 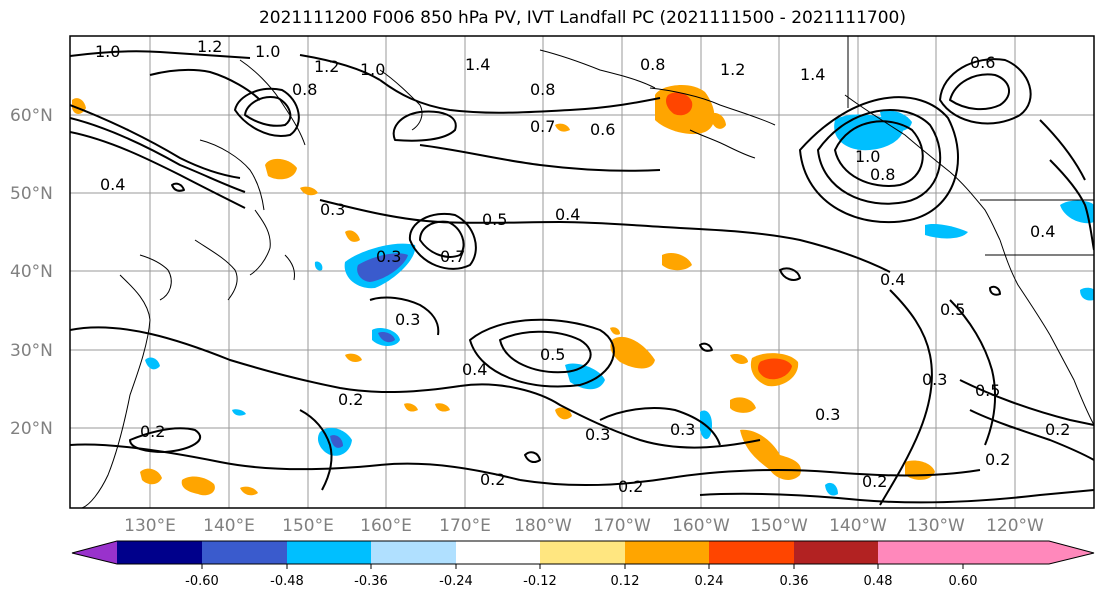 What do you see at coordinates (625, 581) in the screenshot?
I see `colorbar-tick-label: 0.12` at bounding box center [625, 581].